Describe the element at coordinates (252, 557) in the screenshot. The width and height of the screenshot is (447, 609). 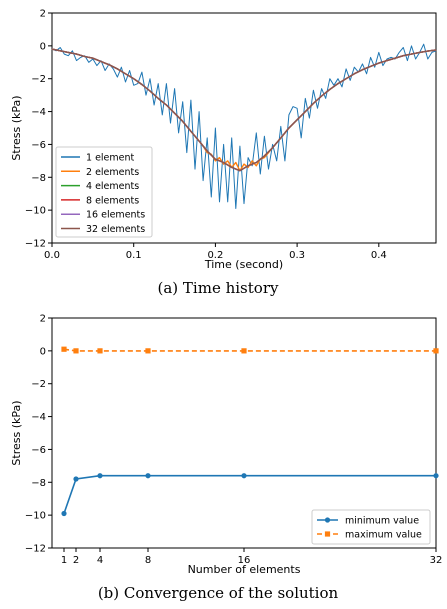
I see `x-axis-ticks-b: 1 2 4 8 16 32` at that location.